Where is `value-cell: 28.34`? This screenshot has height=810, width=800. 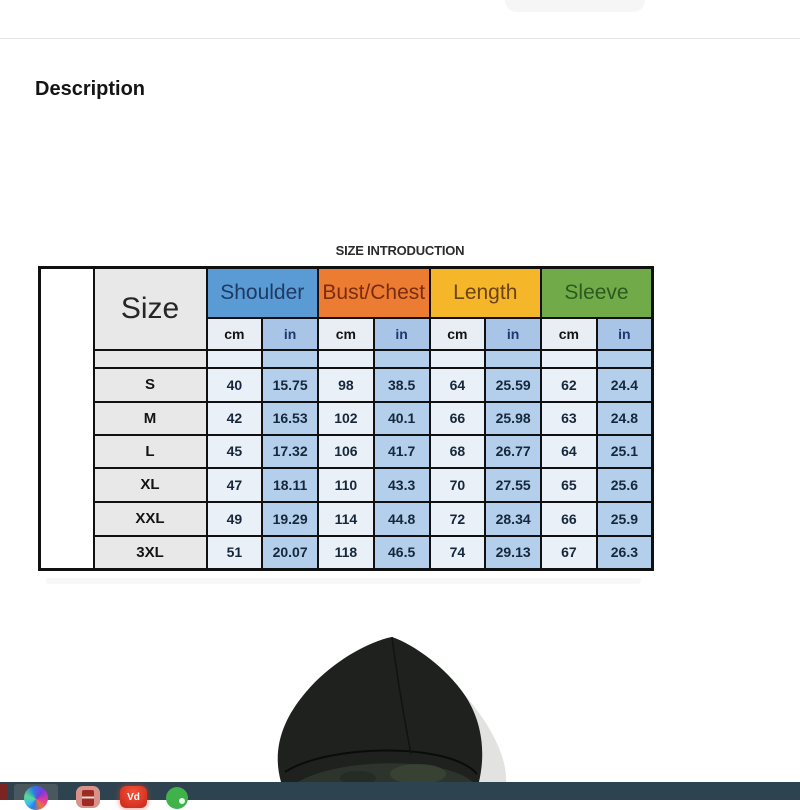 value-cell: 28.34 is located at coordinates (513, 518).